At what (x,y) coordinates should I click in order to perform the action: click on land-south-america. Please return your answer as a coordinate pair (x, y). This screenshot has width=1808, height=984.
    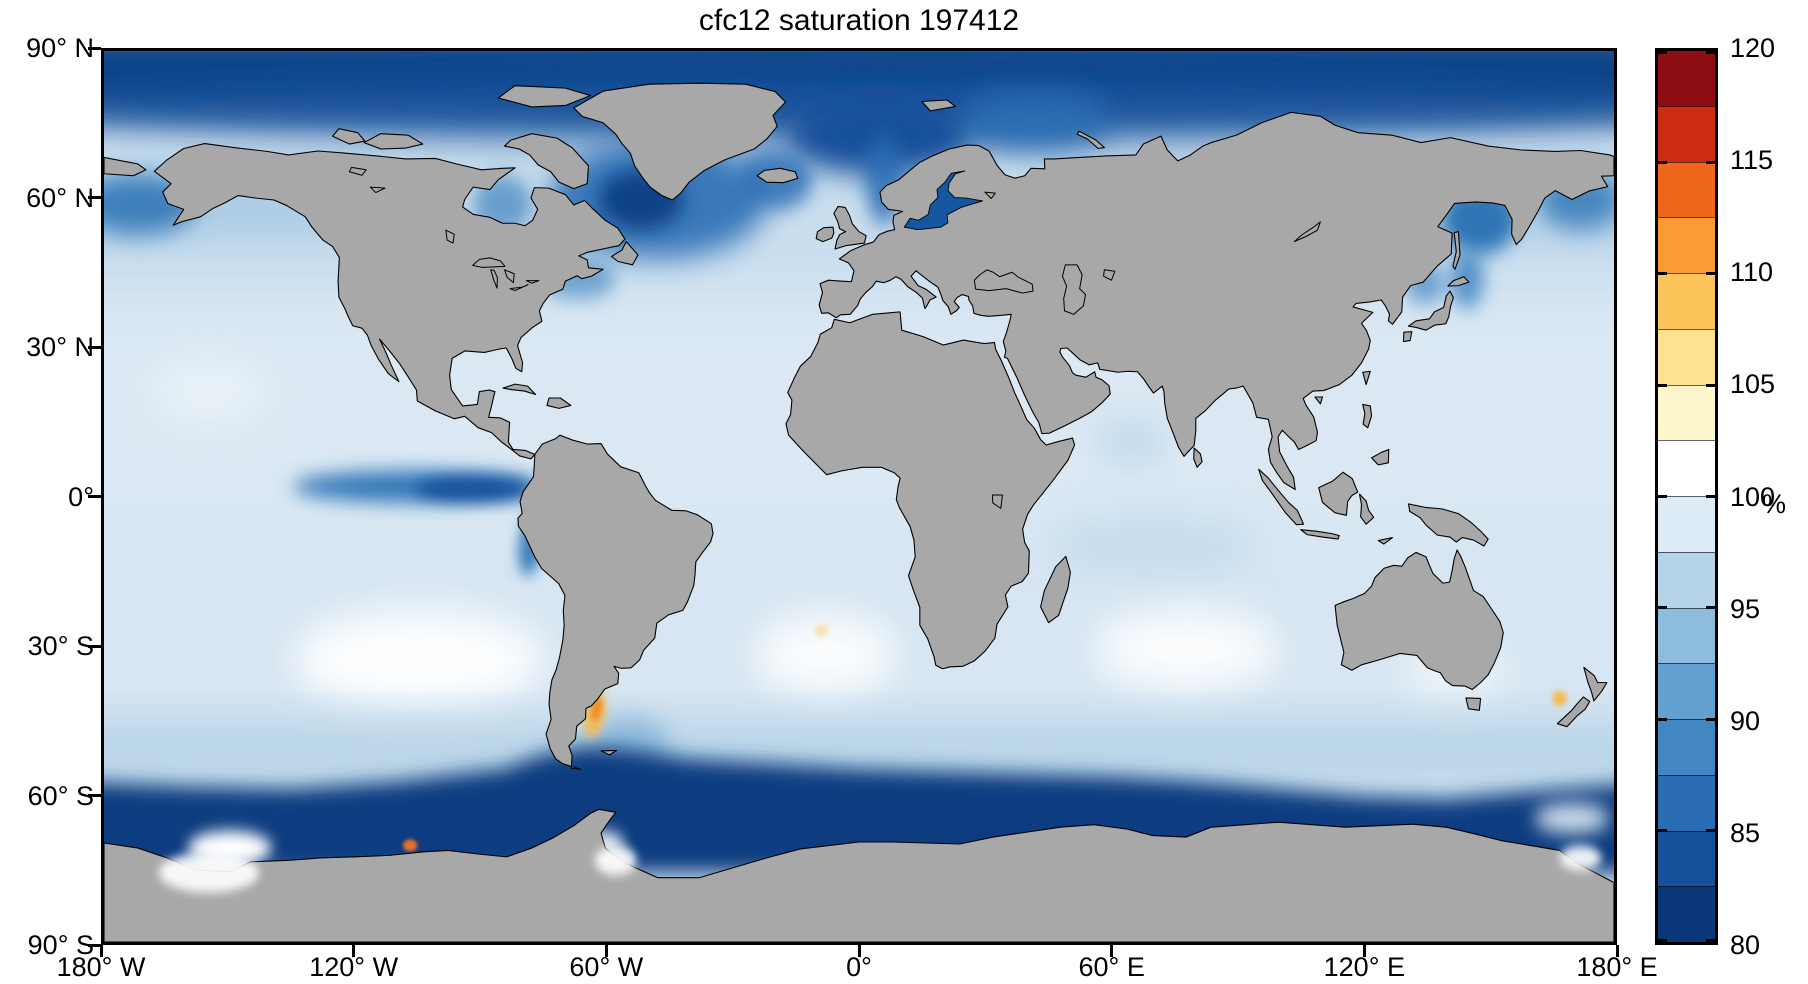
    Looking at the image, I should click on (615, 602).